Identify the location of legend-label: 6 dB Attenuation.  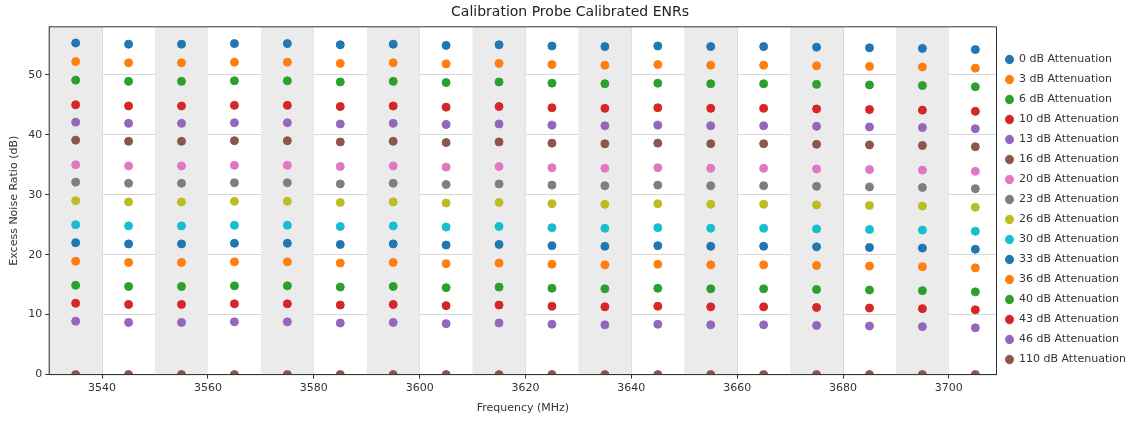
(1066, 99).